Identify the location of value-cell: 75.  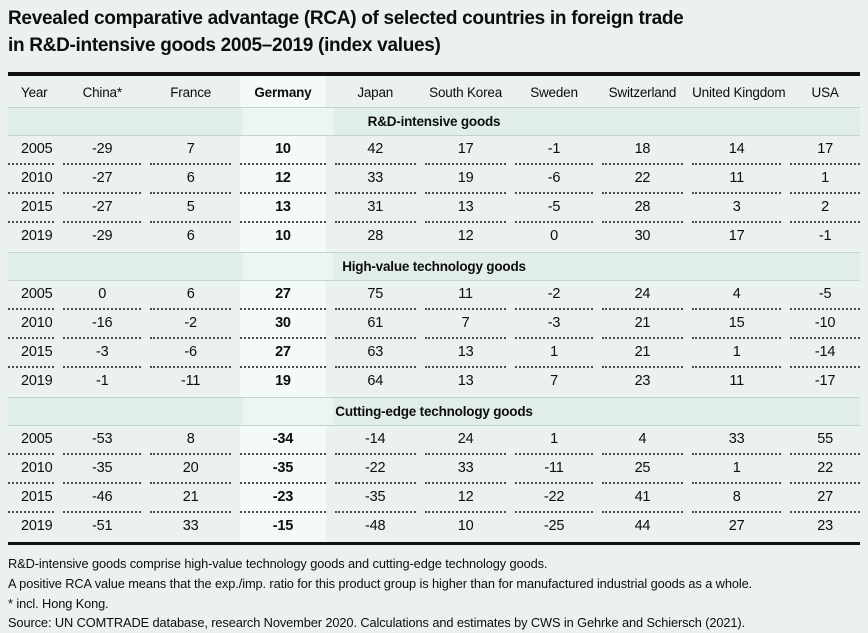
(375, 295).